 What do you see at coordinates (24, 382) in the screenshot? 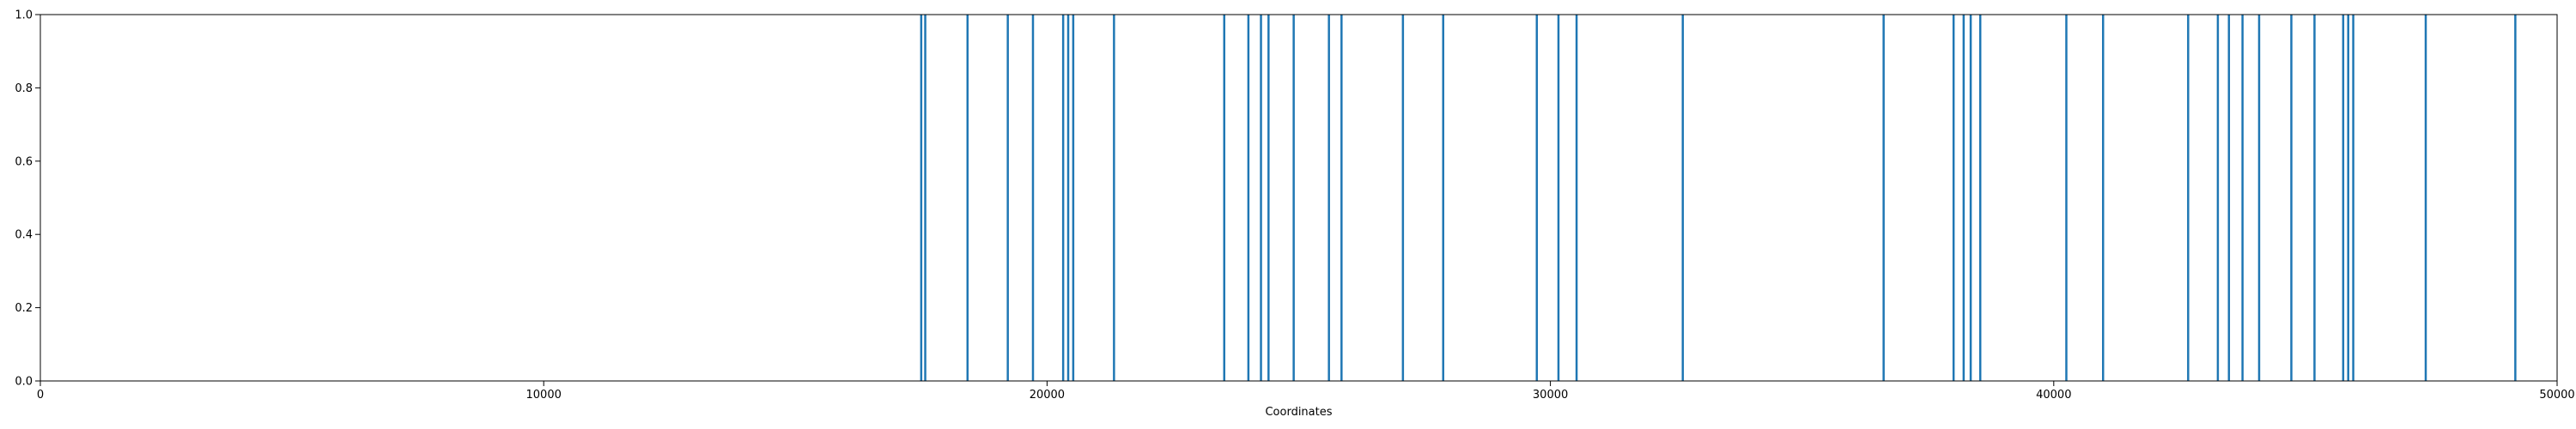
I see `y-tick-label: 0.0` at bounding box center [24, 382].